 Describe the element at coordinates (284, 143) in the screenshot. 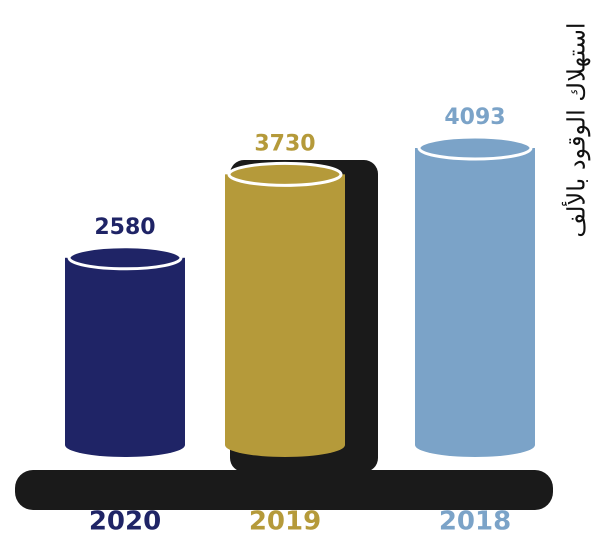

I see `value-label: 3730` at that location.